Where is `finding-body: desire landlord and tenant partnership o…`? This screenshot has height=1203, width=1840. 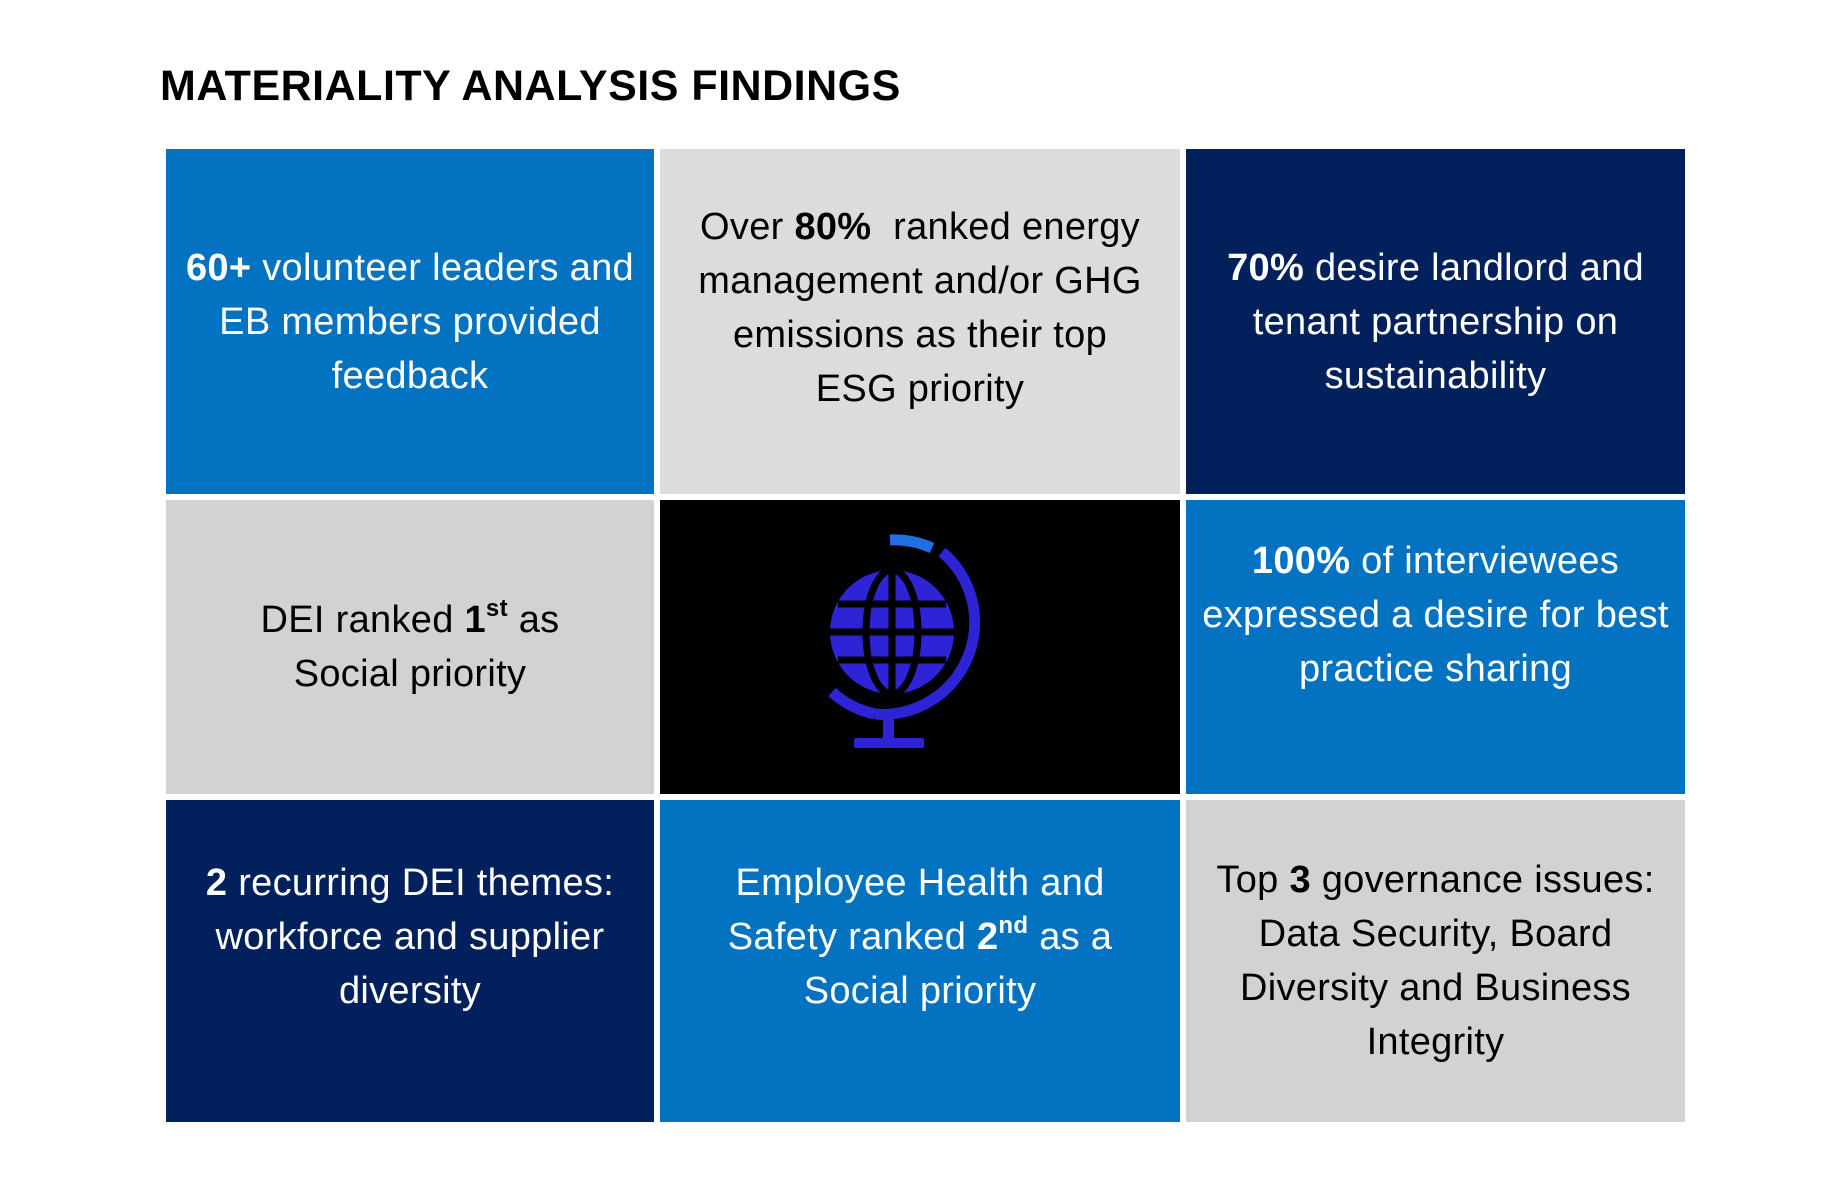 finding-body: desire landlord and tenant partnership o… is located at coordinates (1448, 321).